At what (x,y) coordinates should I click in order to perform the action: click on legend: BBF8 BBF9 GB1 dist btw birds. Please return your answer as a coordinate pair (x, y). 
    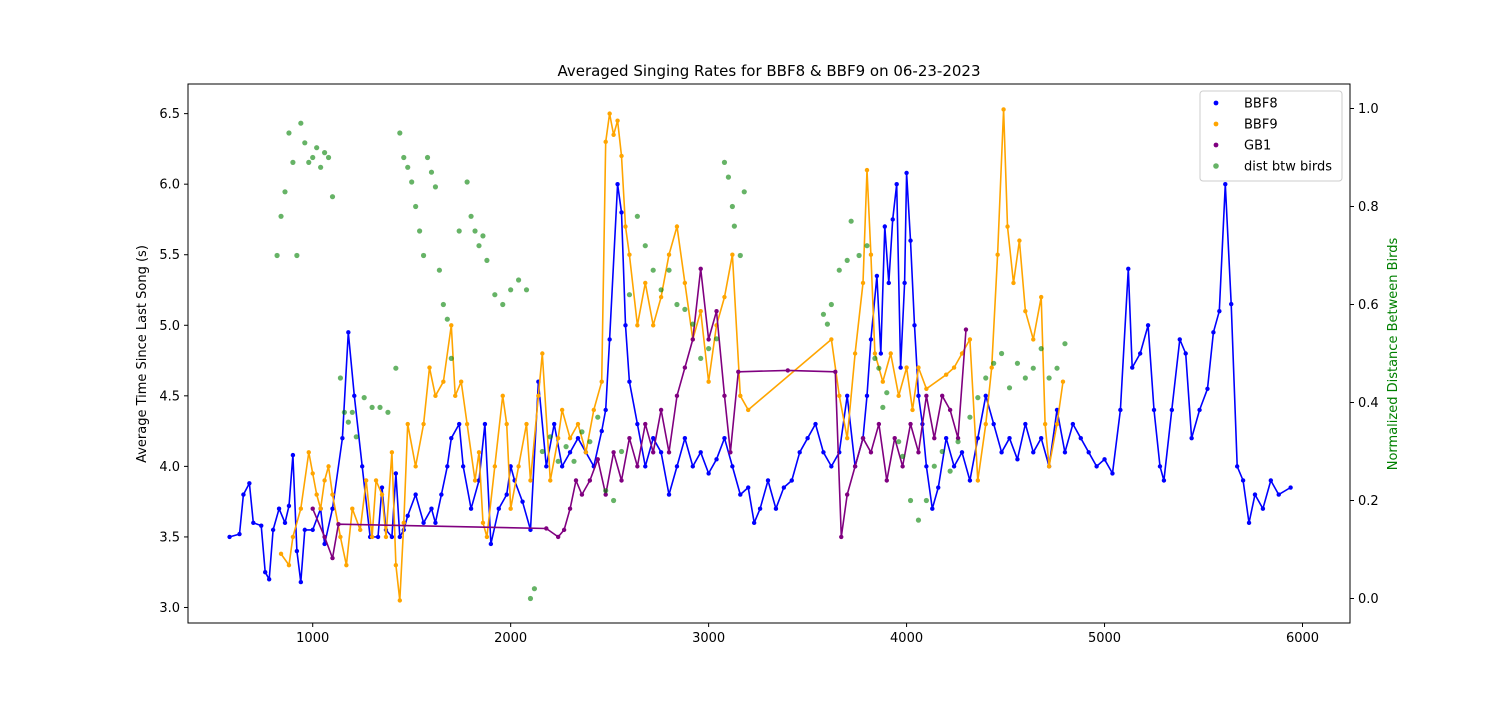
    Looking at the image, I should click on (1271, 136).